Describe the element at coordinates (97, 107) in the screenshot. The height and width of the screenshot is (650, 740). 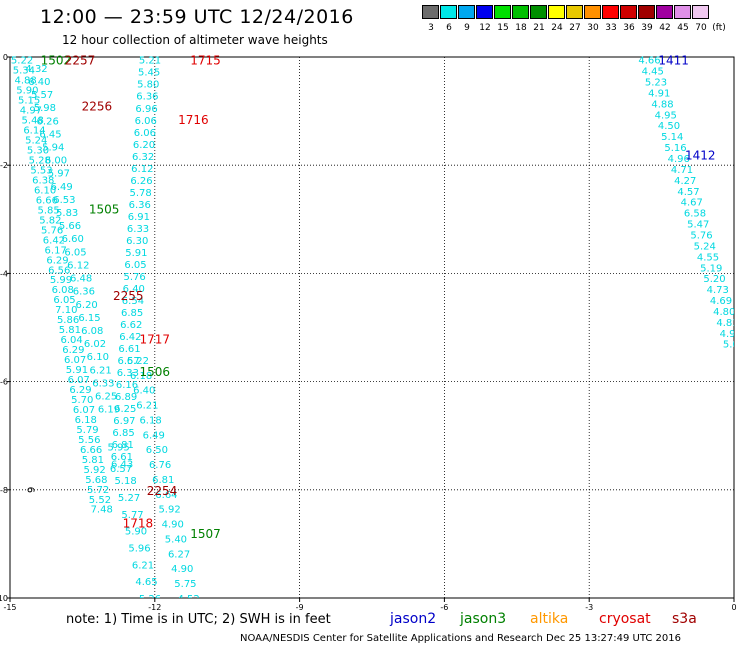
I see `pass-time-label: 2256` at that location.